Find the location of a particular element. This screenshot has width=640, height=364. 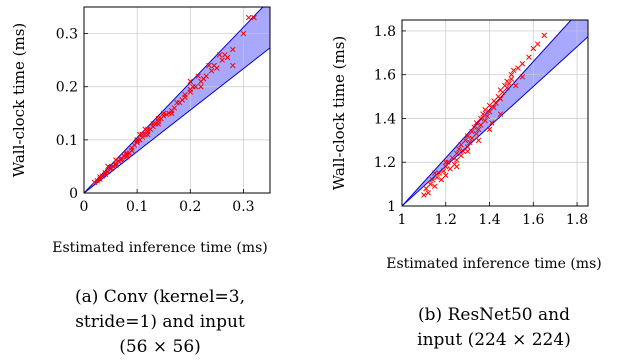

y-tick-label: 1 is located at coordinates (391, 207).